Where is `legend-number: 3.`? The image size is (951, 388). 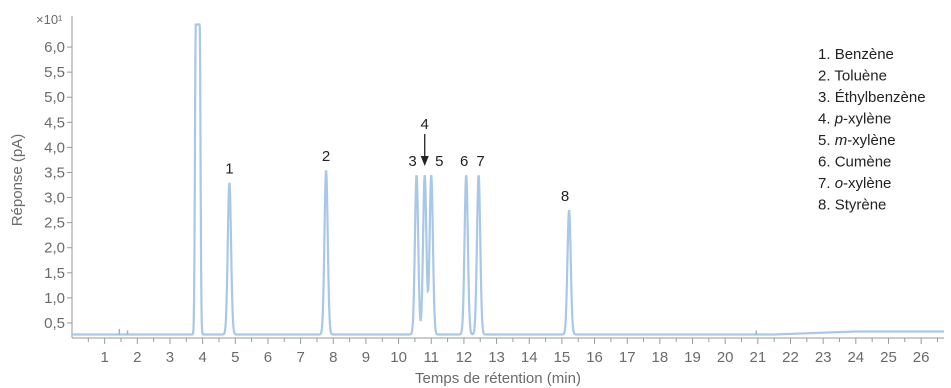 legend-number: 3. is located at coordinates (826, 97).